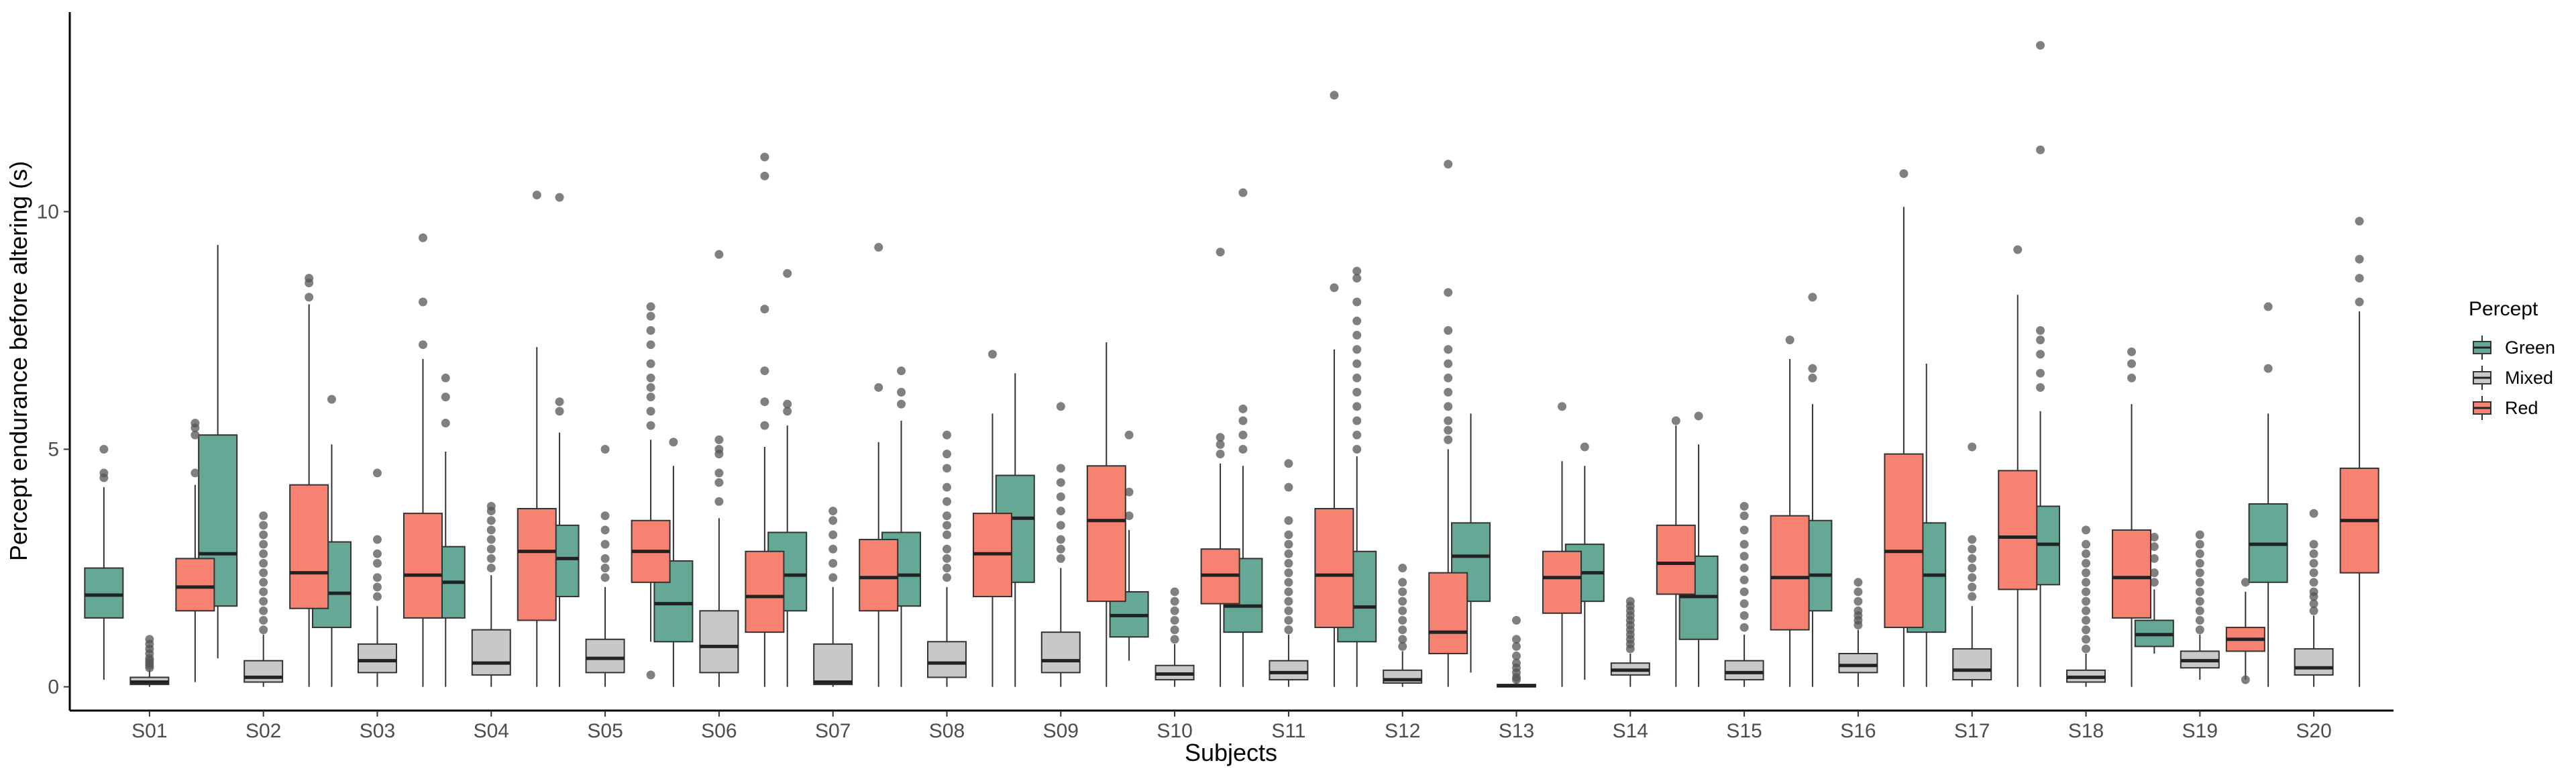 This screenshot has width=2576, height=773. I want to click on x-tick-label: S16, so click(1858, 731).